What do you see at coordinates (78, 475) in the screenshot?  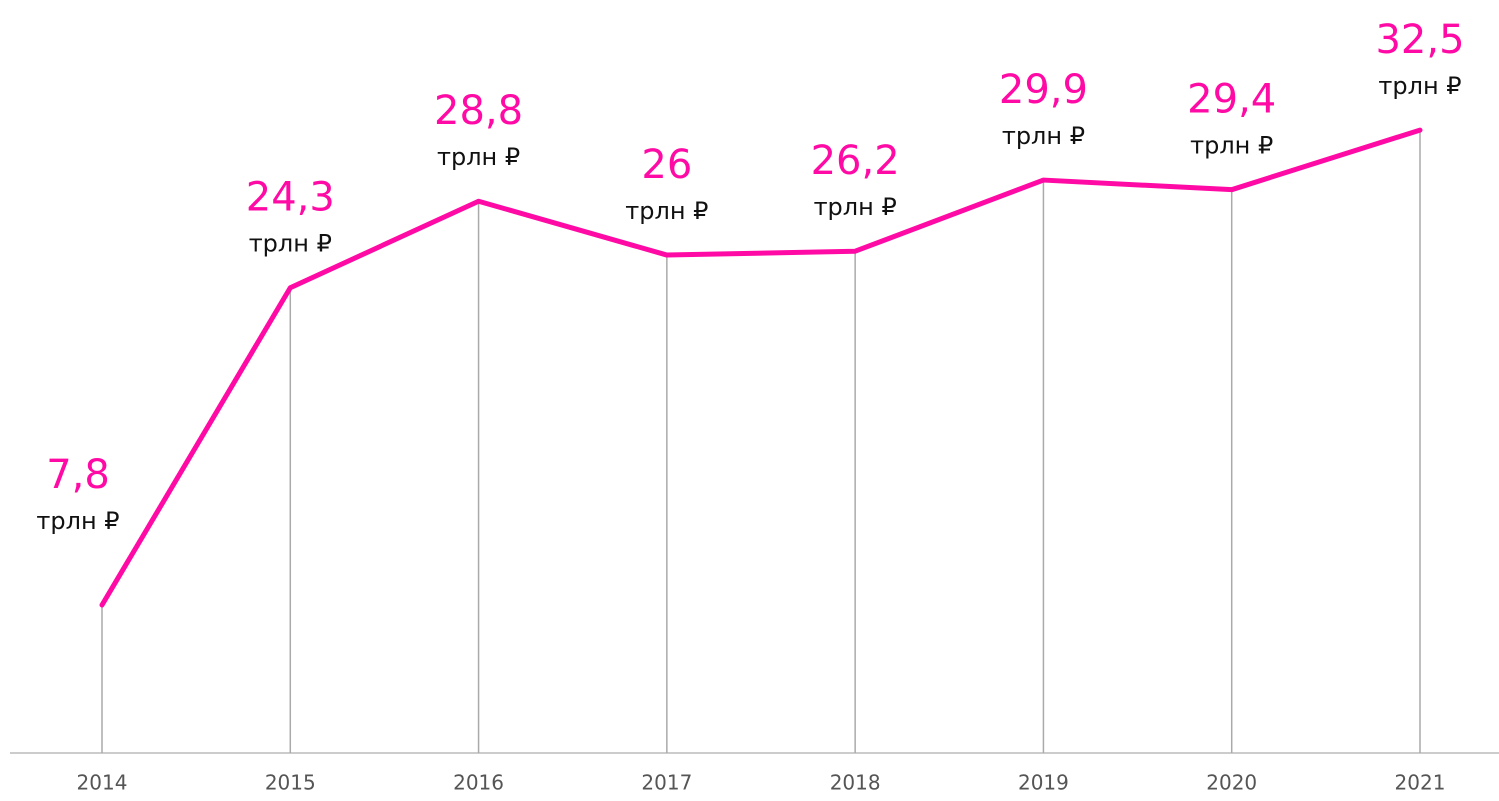 I see `value-label: 7,8` at bounding box center [78, 475].